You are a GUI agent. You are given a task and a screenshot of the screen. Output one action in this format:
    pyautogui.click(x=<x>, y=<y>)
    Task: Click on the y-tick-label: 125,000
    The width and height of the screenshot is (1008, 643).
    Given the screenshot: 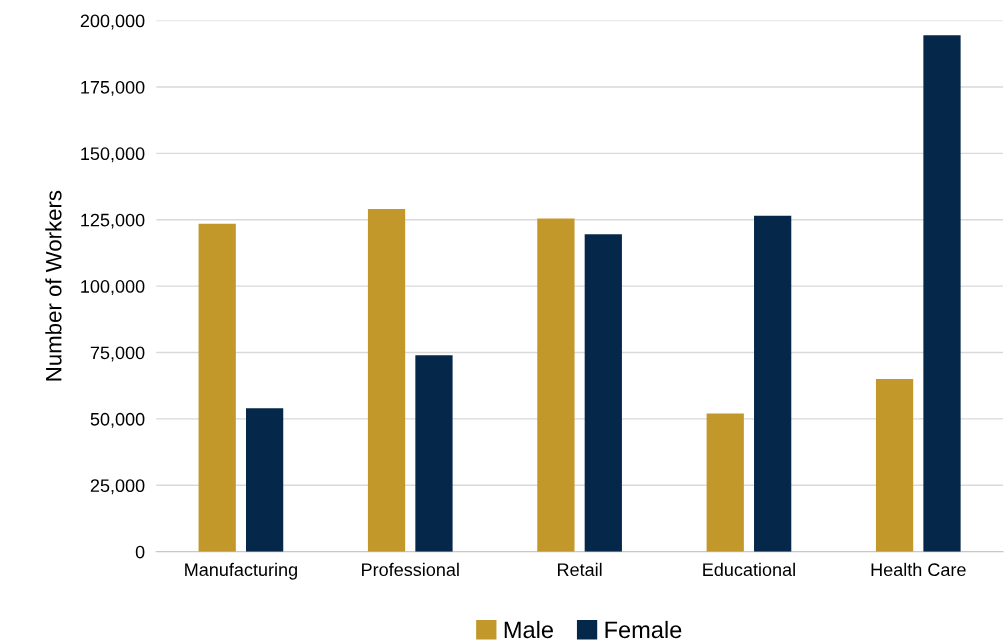 What is the action you would take?
    pyautogui.click(x=113, y=221)
    